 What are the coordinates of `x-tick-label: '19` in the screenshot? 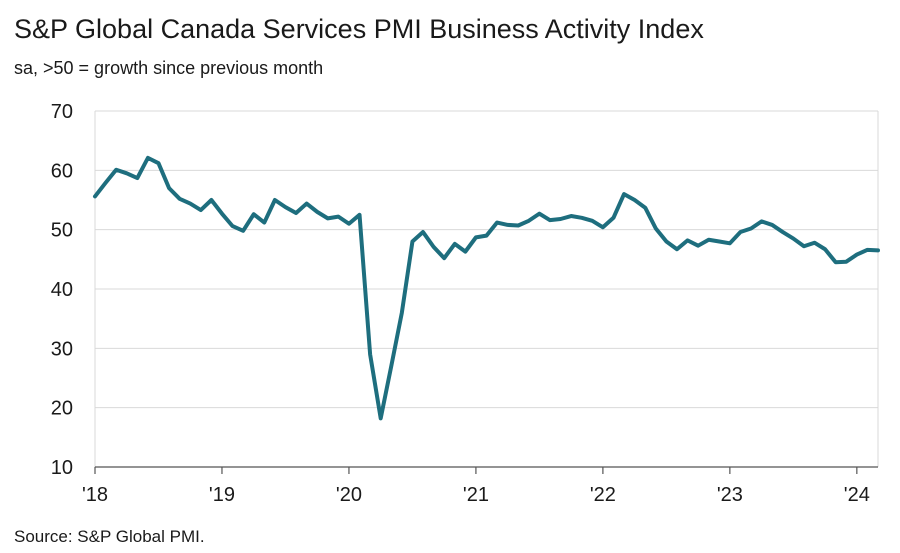 It's located at (222, 495).